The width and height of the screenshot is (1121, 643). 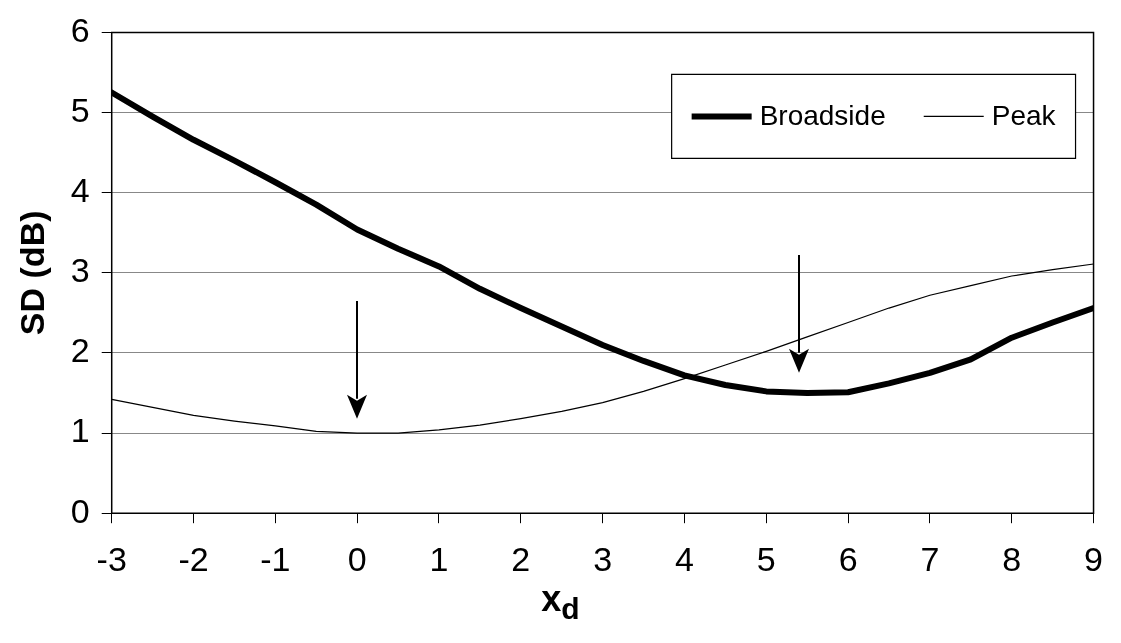 I want to click on x-tick-label: 8, so click(x=1012, y=558).